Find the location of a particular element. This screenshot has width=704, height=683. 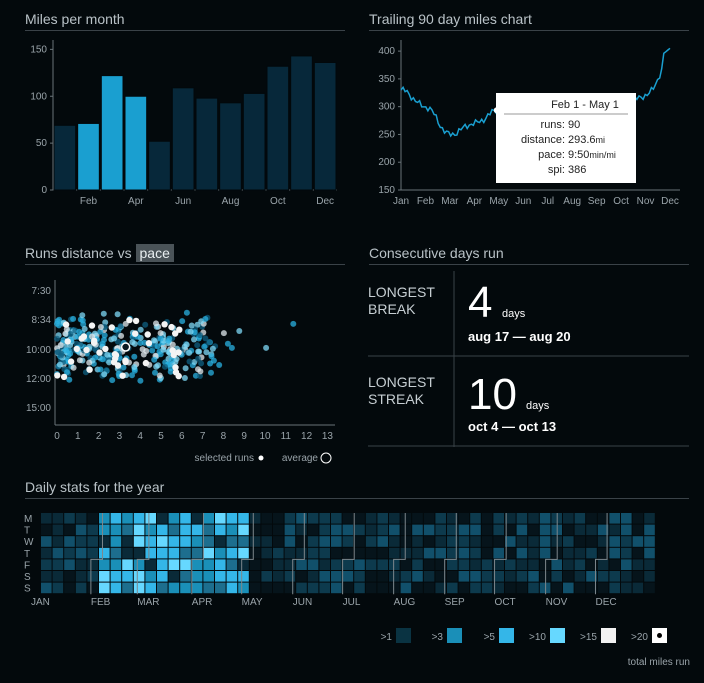

legend-label: >5 is located at coordinates (490, 637).